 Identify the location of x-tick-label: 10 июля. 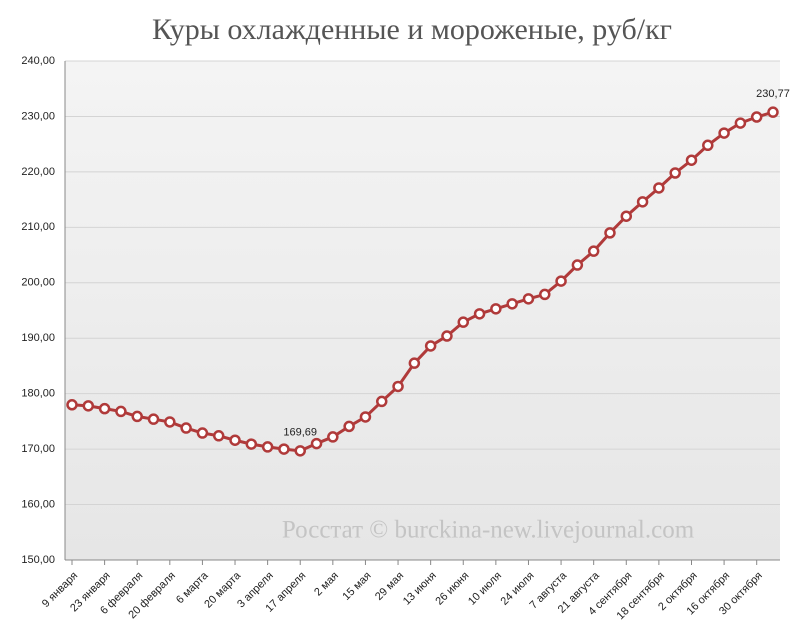
(485, 589).